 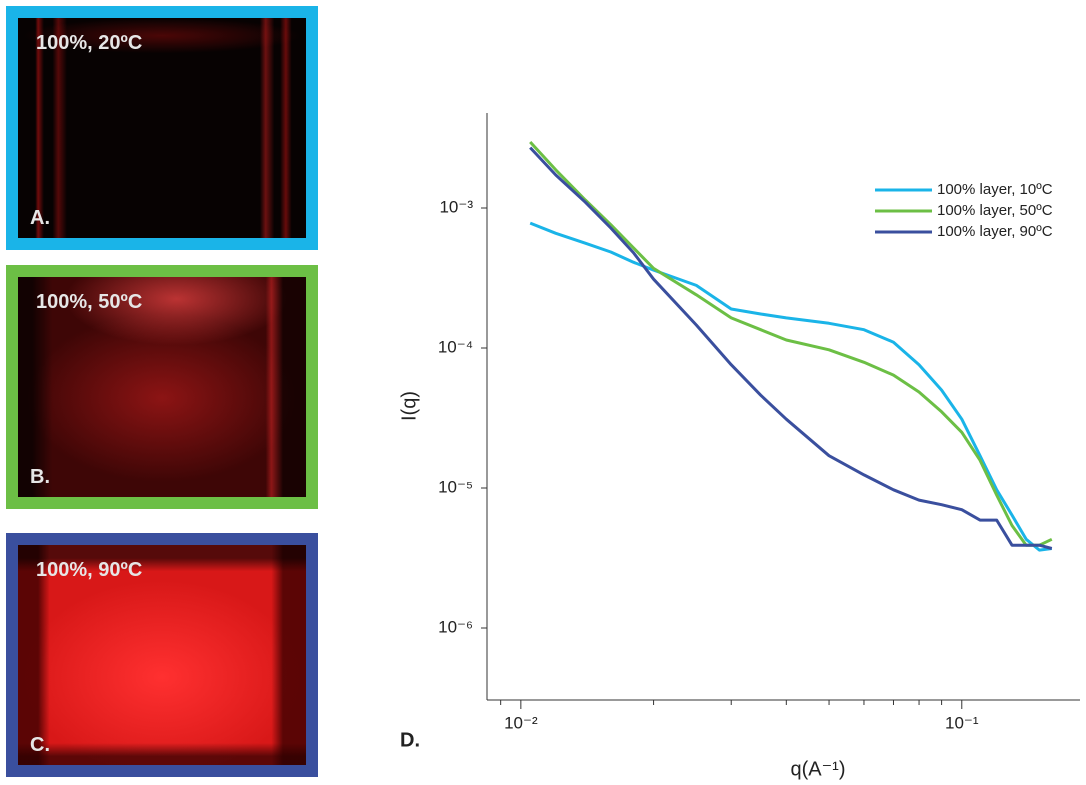 What do you see at coordinates (89, 43) in the screenshot?
I see `panel-caption: 100%, 20ºC` at bounding box center [89, 43].